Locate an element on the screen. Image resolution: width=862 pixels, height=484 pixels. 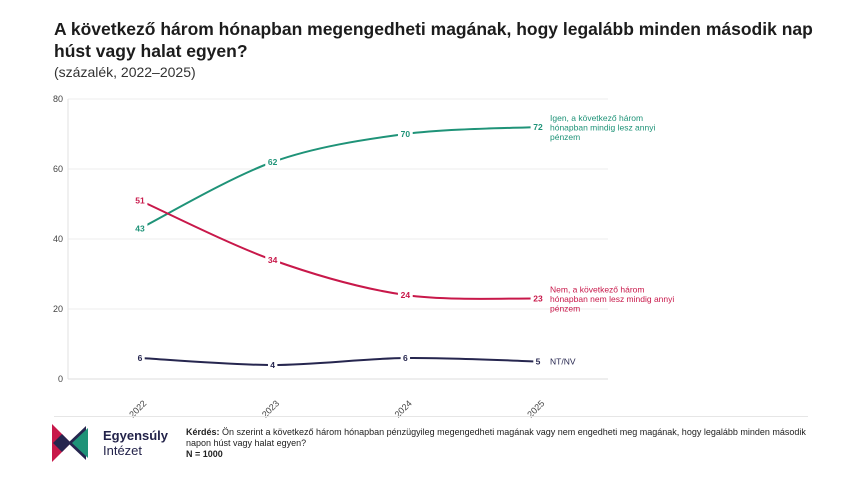
series-end-label: hónapban mindig lesz annyi is located at coordinates (602, 128).